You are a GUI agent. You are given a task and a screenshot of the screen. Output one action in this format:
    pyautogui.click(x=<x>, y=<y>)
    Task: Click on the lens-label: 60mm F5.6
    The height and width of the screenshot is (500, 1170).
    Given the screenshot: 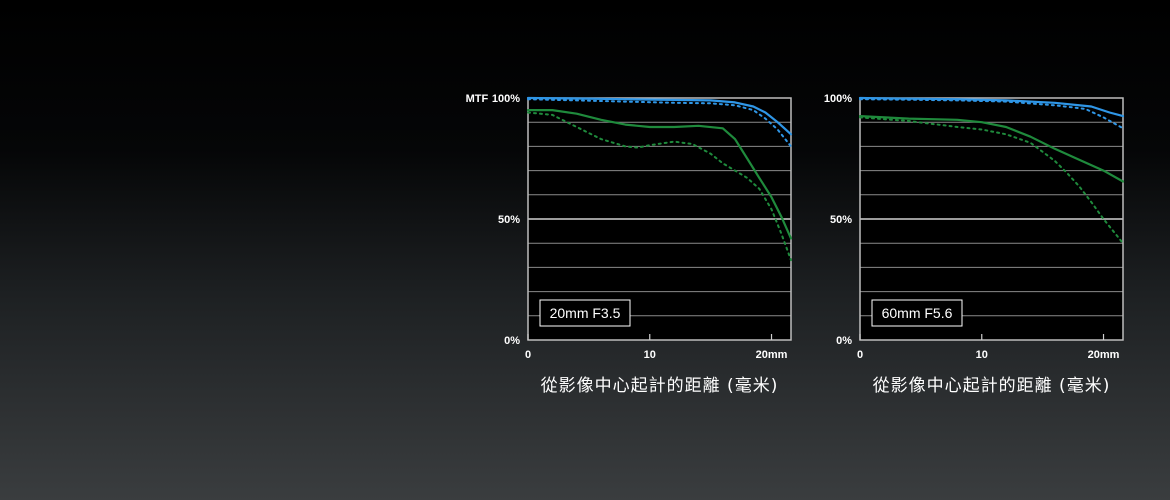 What is the action you would take?
    pyautogui.click(x=917, y=313)
    